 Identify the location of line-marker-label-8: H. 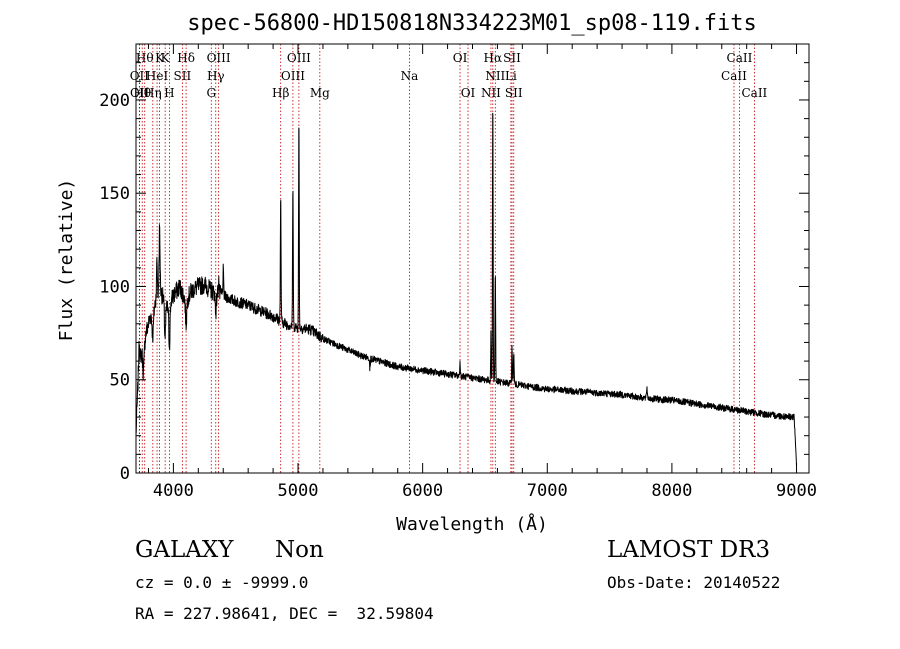
(169, 93).